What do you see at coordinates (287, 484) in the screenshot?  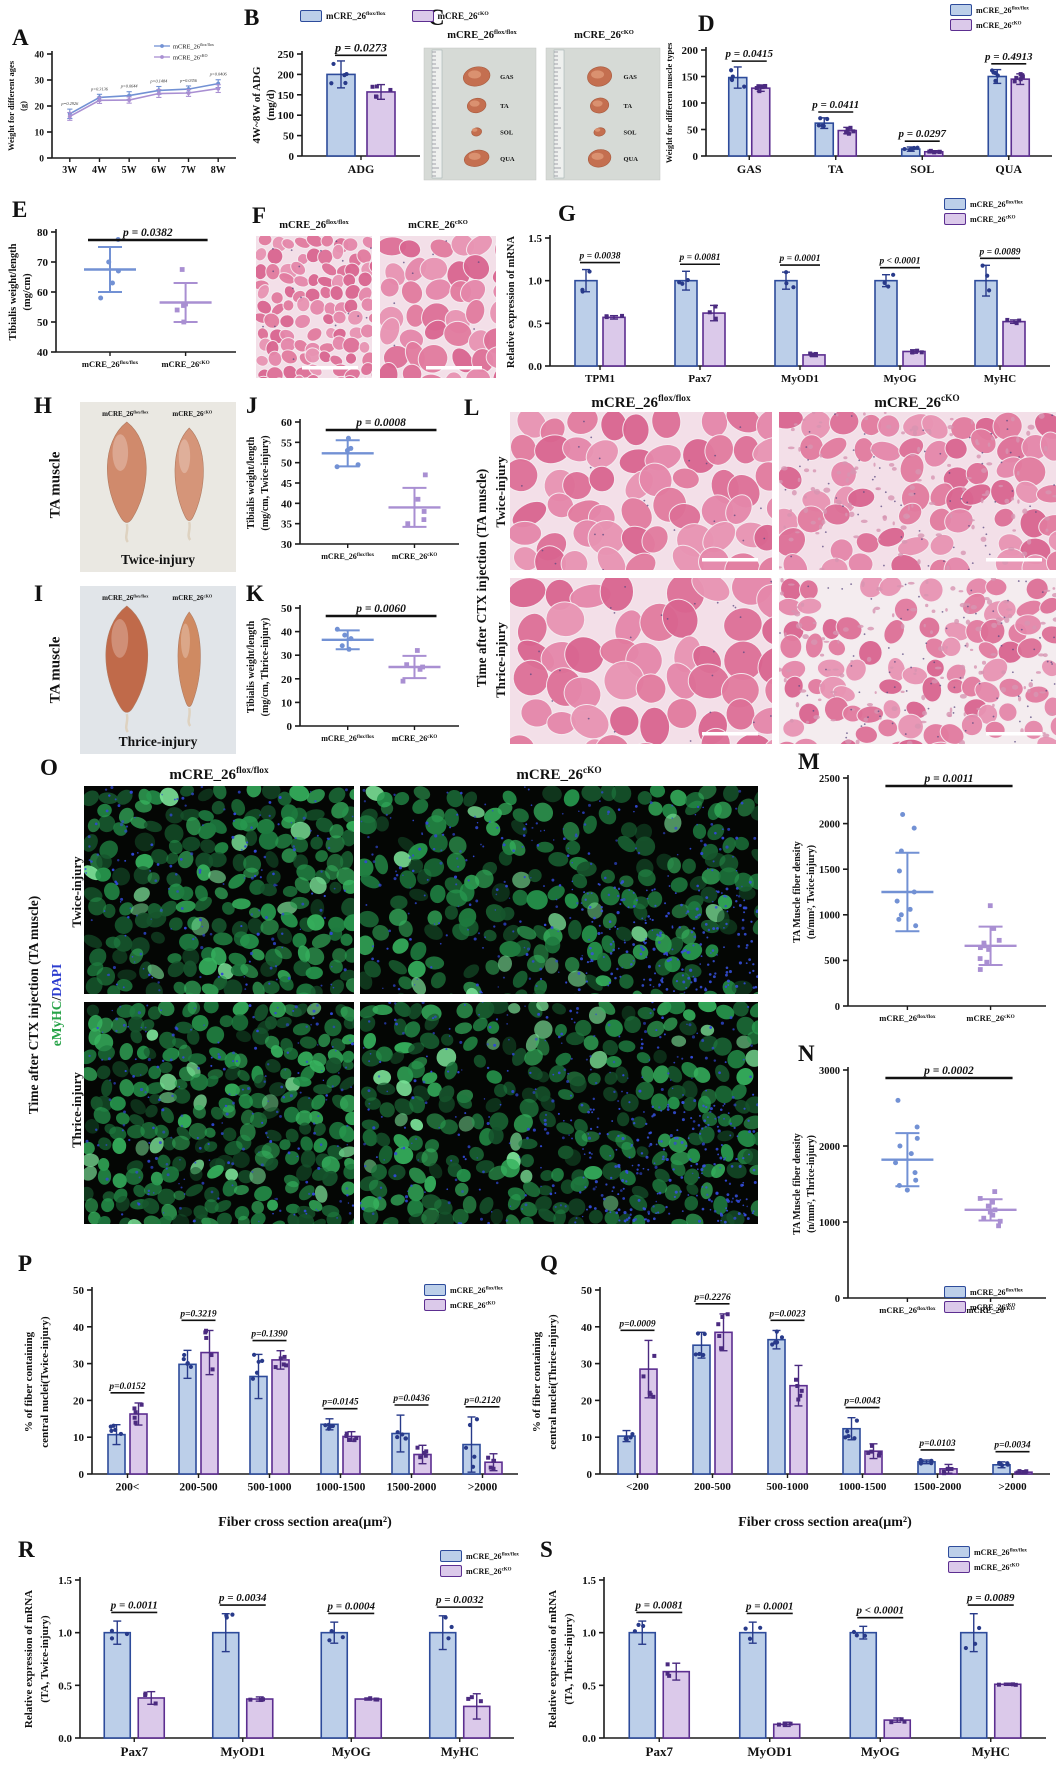 I see `svg-text: 45` at bounding box center [287, 484].